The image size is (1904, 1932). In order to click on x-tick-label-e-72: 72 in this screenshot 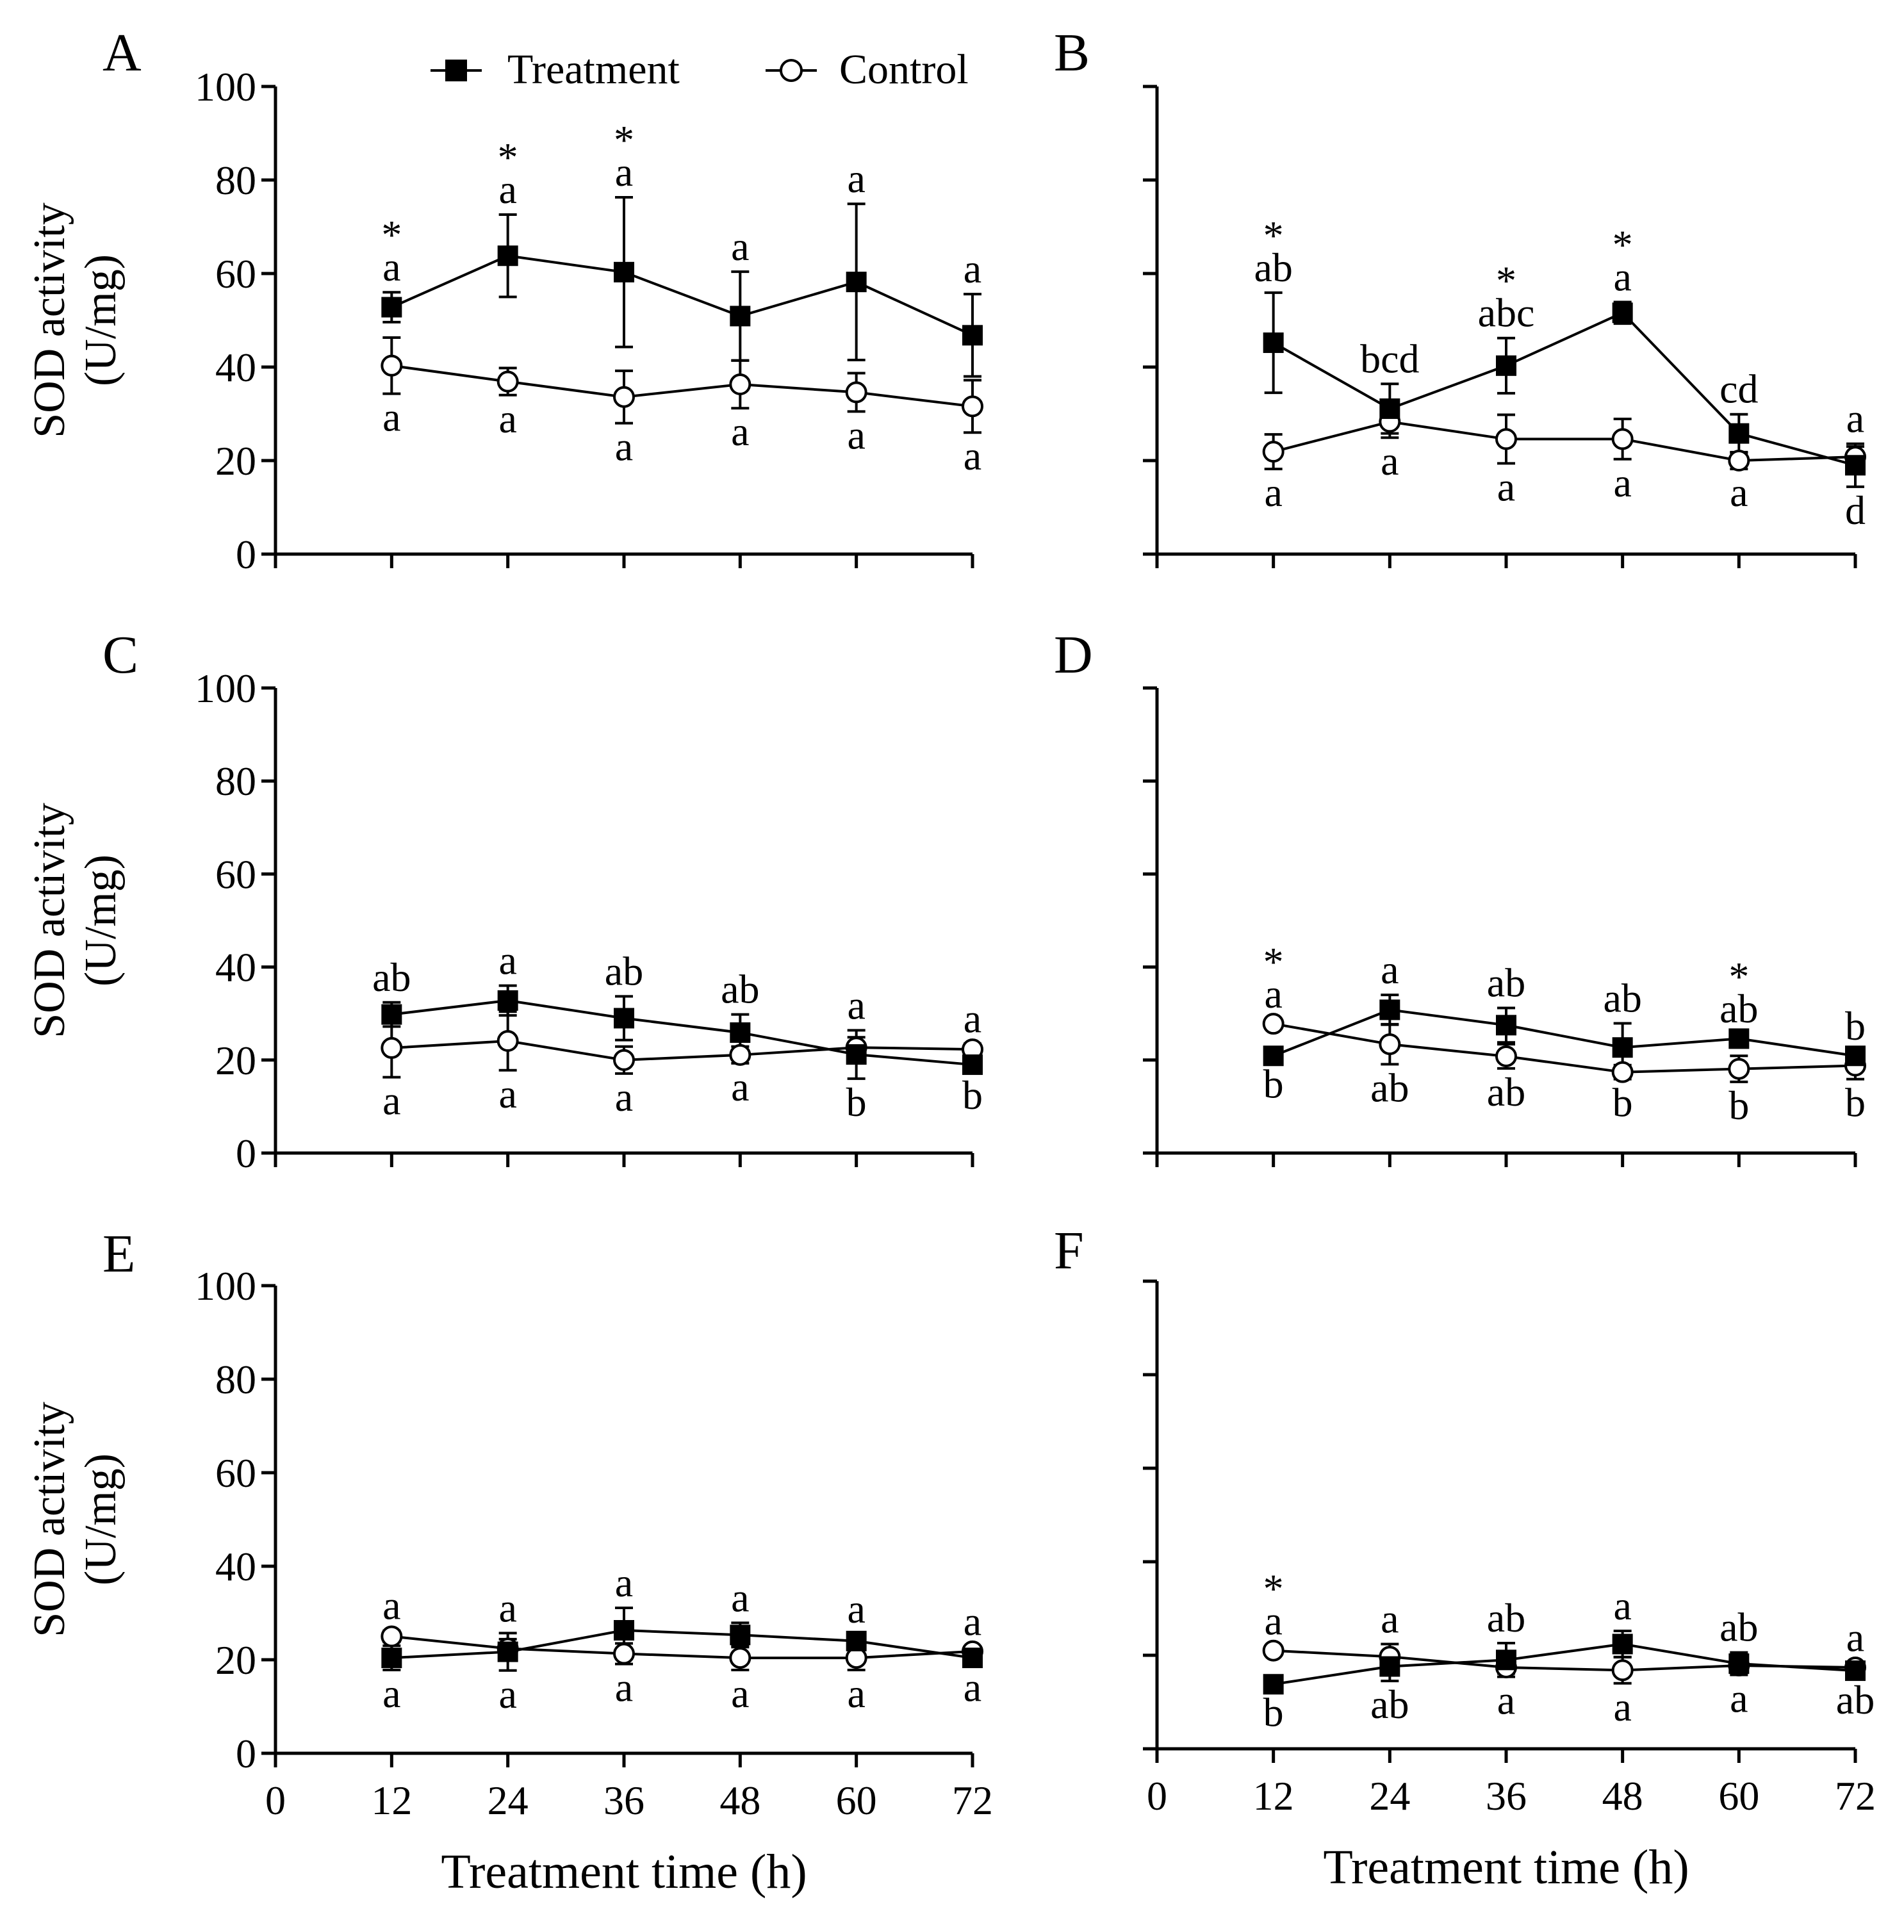, I will do `click(972, 1800)`.